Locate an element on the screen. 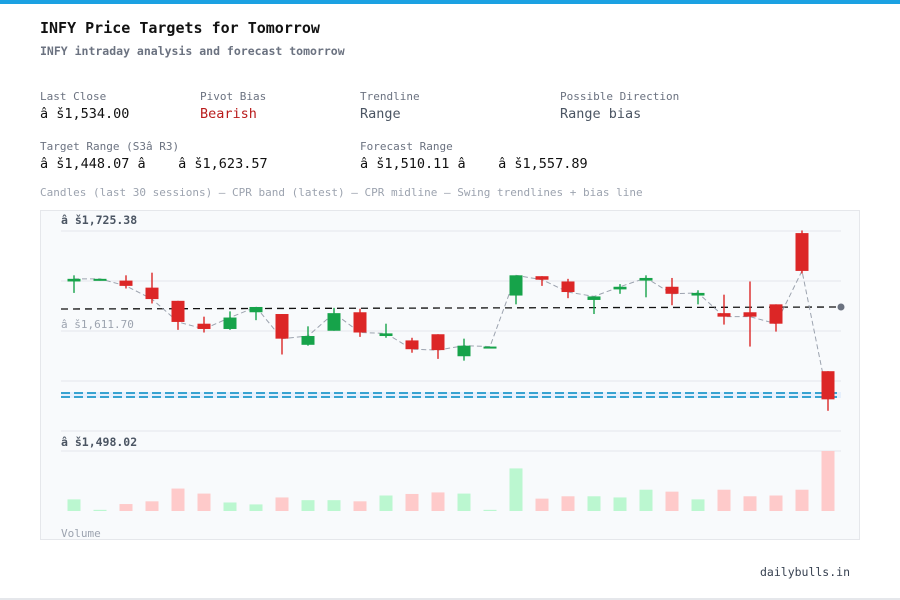 The width and height of the screenshot is (900, 600). cpr-midline is located at coordinates (451, 308).